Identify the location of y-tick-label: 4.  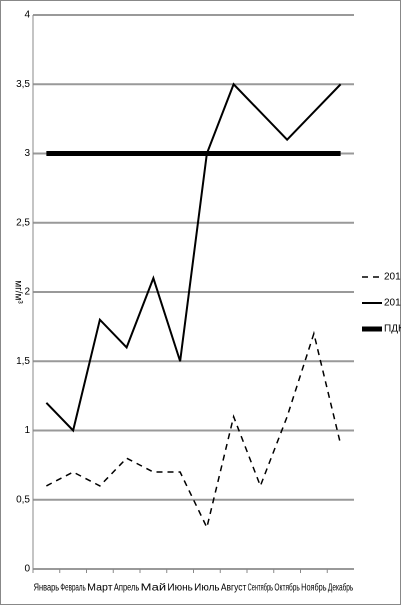
(27, 15).